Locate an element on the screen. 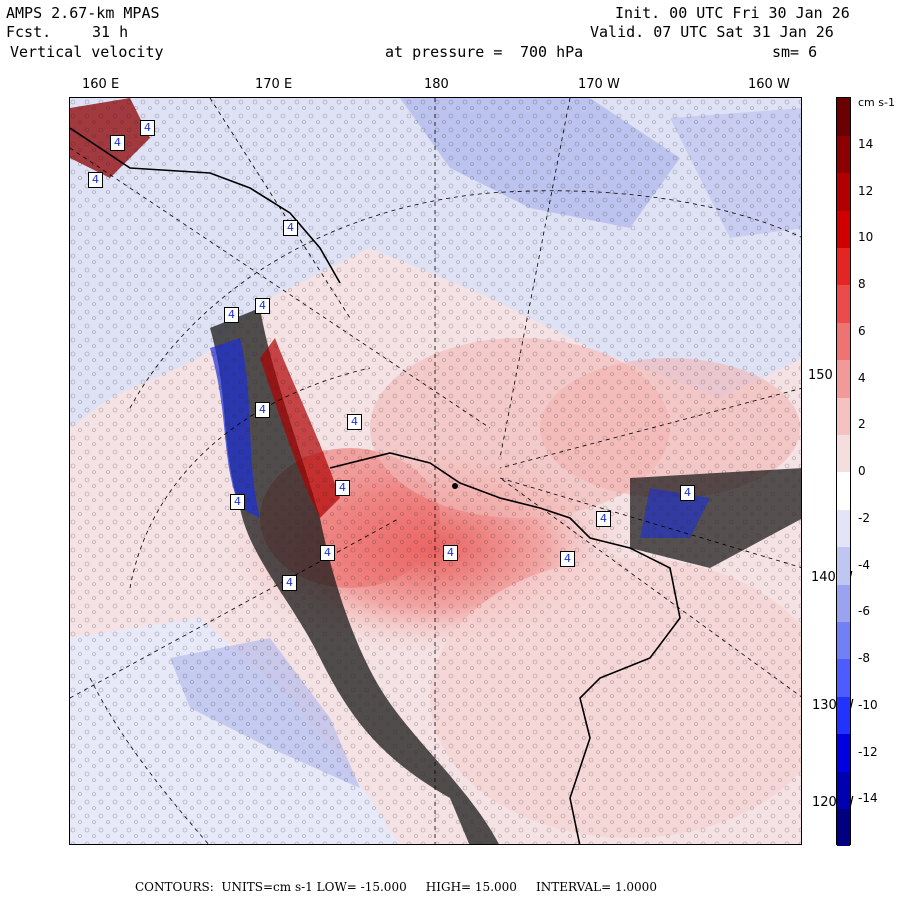 The width and height of the screenshot is (900, 900). colorbar-tick-label: 0 is located at coordinates (862, 471).